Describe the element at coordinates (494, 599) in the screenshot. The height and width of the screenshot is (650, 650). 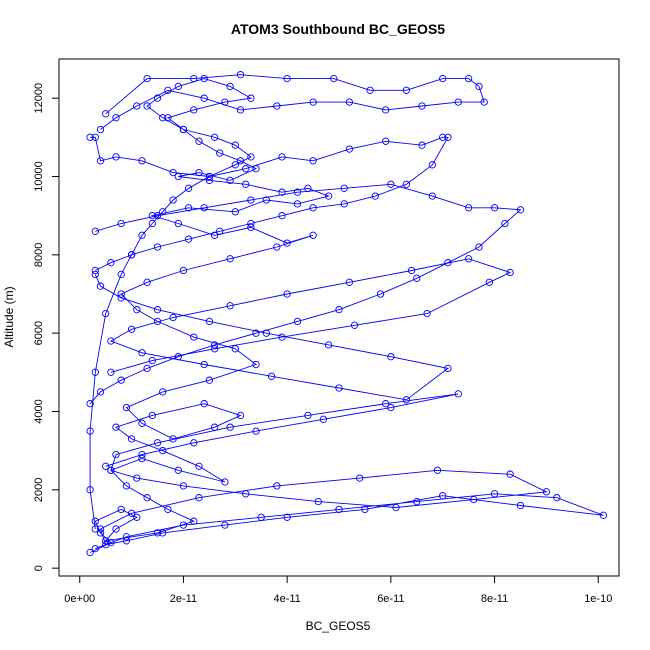
I see `x-tick-label: 8e-11` at that location.